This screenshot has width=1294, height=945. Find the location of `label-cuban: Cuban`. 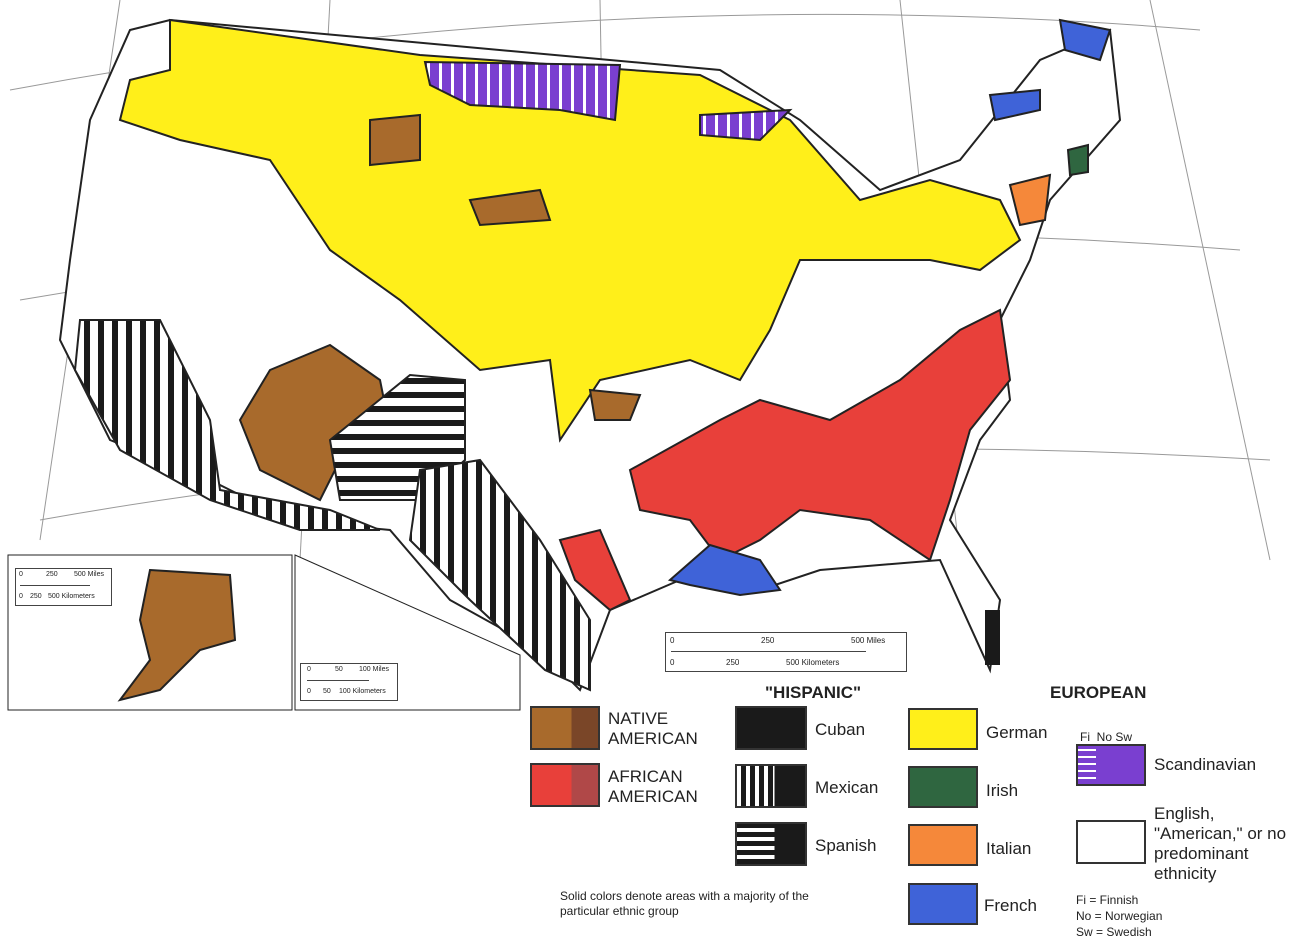

label-cuban: Cuban is located at coordinates (840, 729).